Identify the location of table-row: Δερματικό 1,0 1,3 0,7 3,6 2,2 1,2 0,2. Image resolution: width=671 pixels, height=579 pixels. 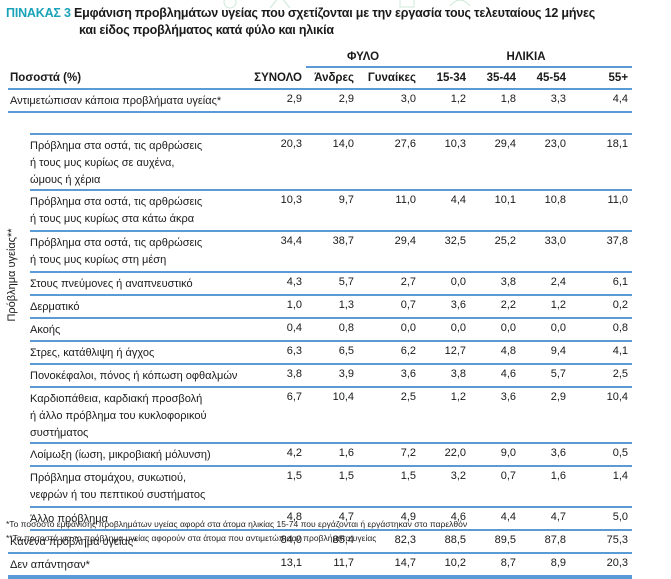
(320, 307).